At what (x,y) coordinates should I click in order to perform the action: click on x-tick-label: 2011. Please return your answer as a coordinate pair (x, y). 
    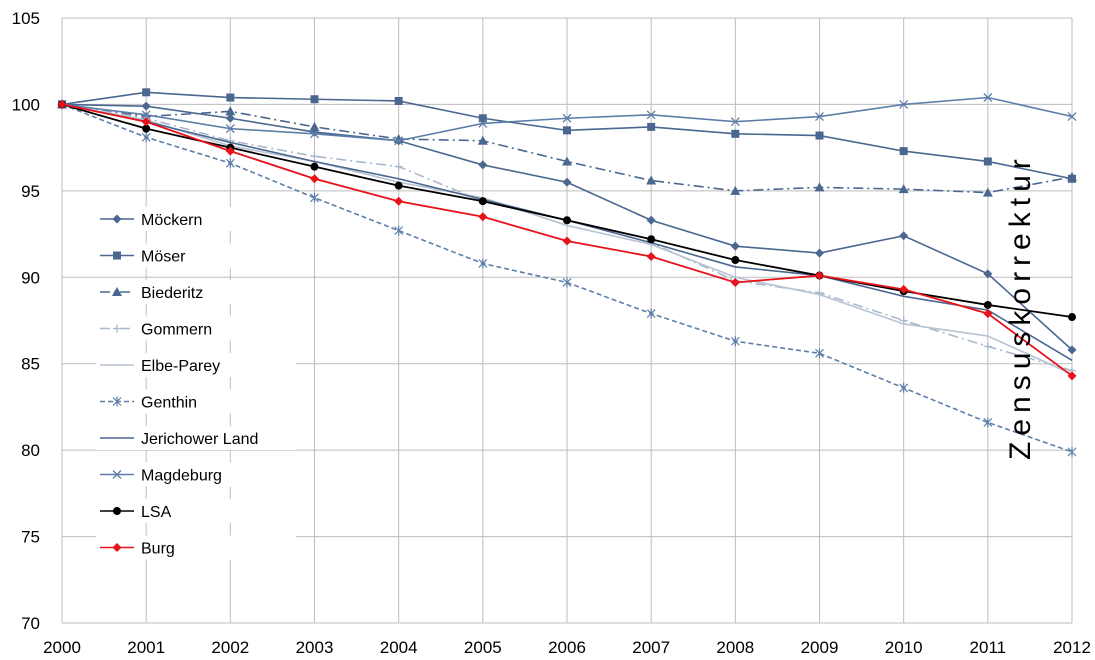
    Looking at the image, I should click on (988, 647).